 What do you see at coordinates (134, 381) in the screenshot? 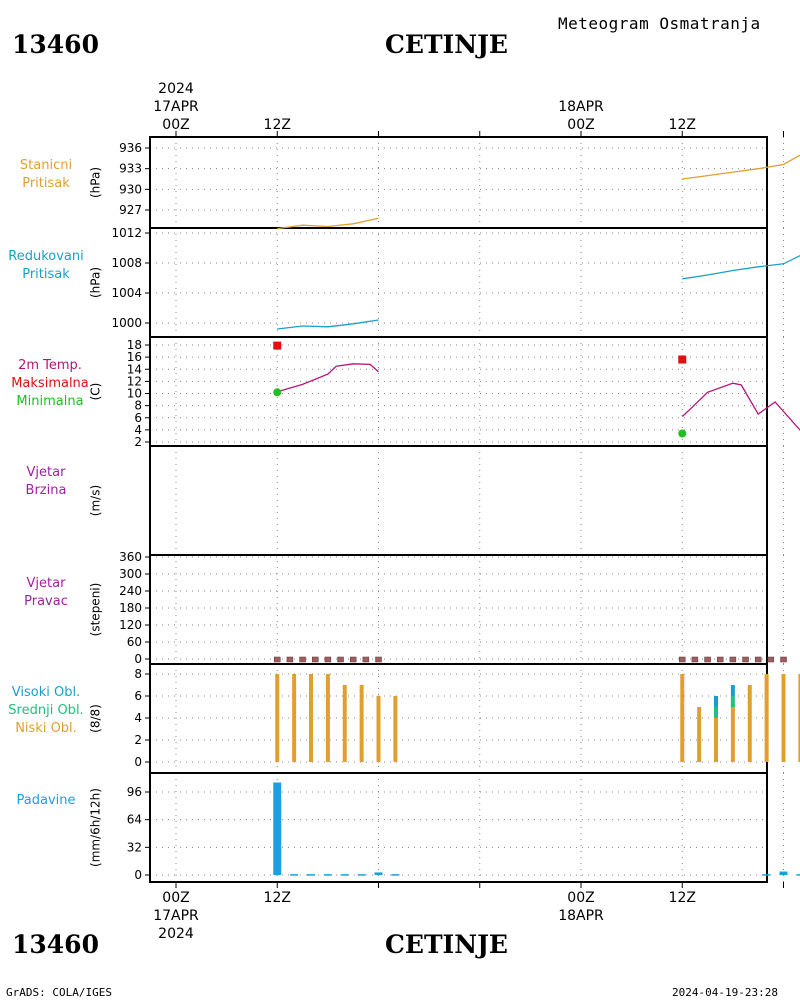
I see `ytick-label-2-5: 12` at bounding box center [134, 381].